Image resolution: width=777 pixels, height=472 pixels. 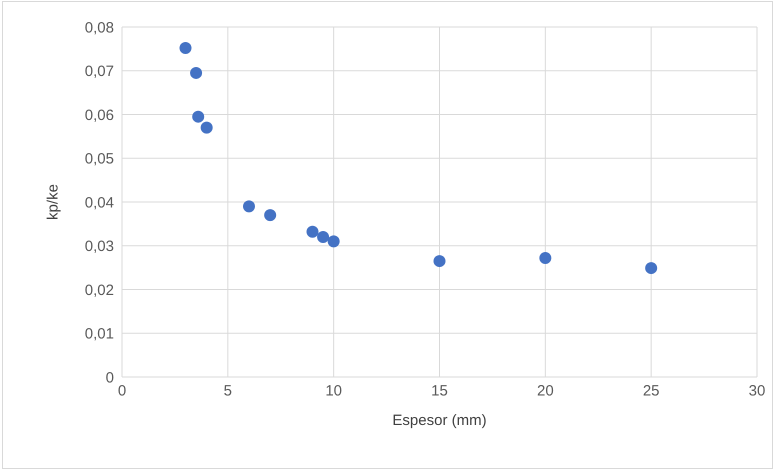 What do you see at coordinates (110, 377) in the screenshot?
I see `y-tick-label: 0` at bounding box center [110, 377].